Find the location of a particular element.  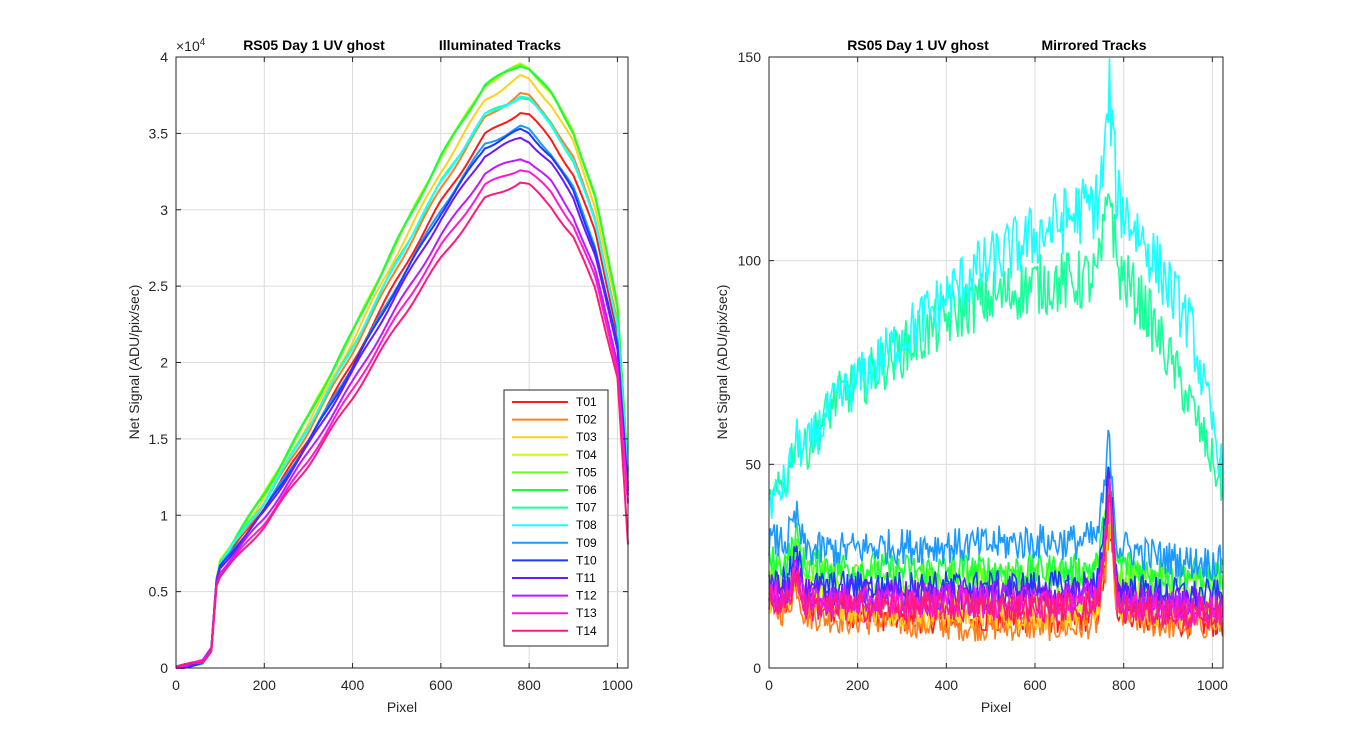

y-axis-label-left: Net Signal (ADU/pix/sec) is located at coordinates (134, 362).